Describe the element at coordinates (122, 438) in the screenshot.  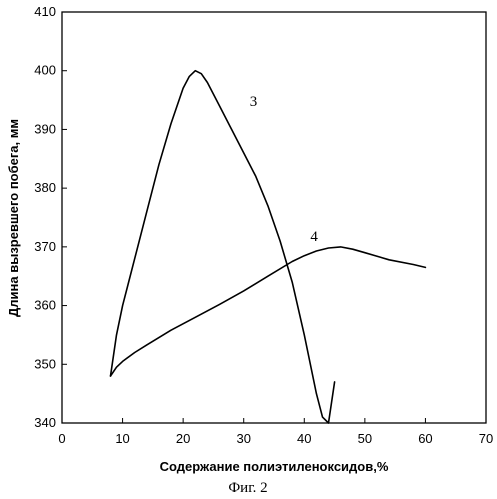
I see `x-tick-label: 10` at that location.